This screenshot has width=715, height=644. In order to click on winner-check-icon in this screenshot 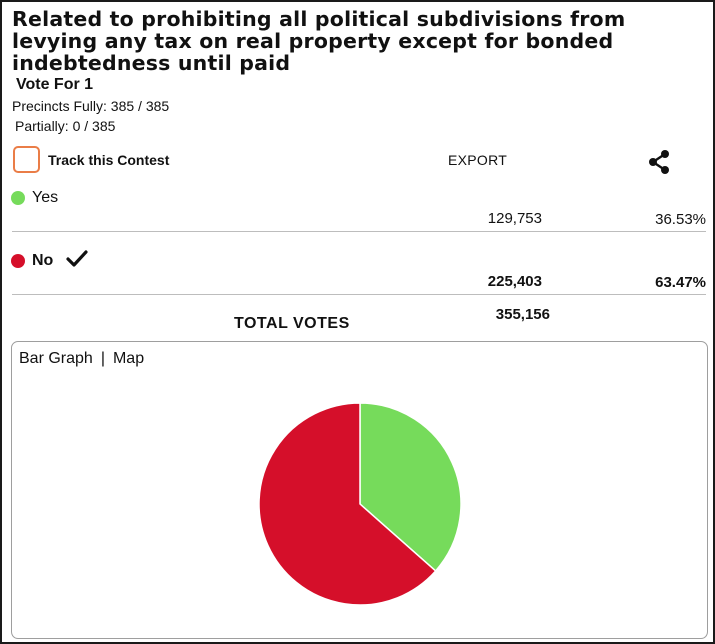, I will do `click(77, 258)`.